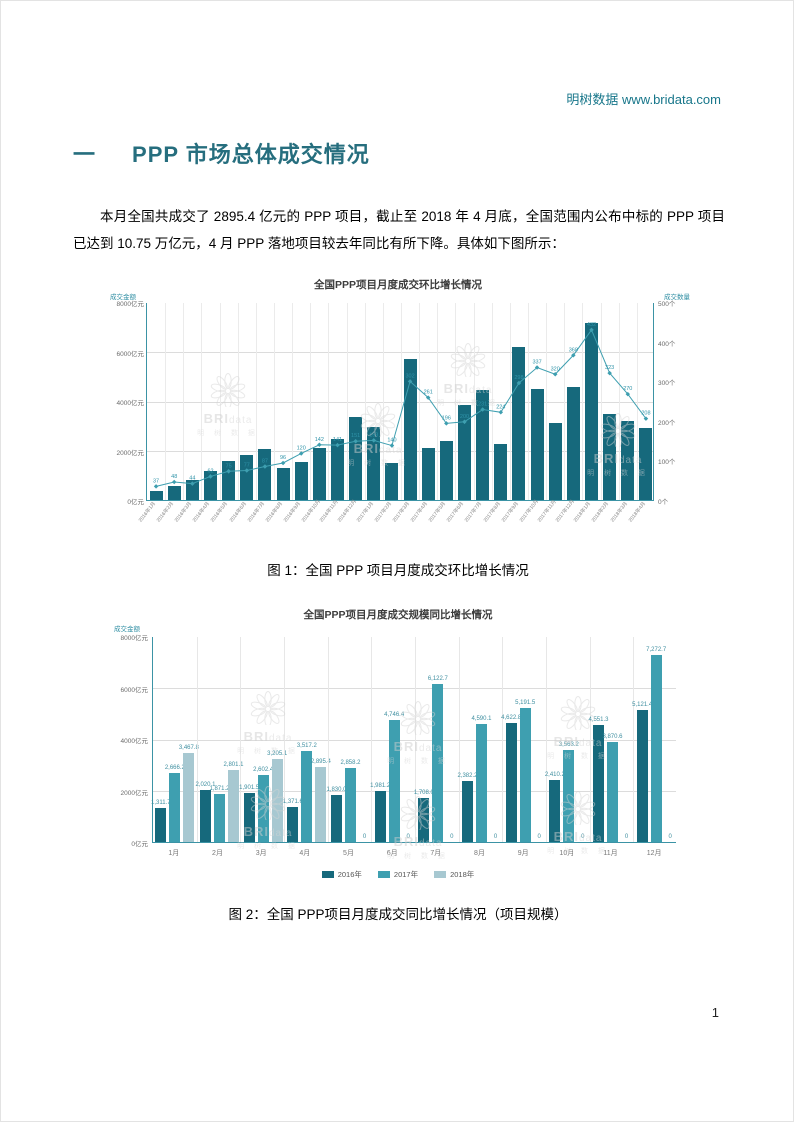  Describe the element at coordinates (423, 793) in the screenshot. I see `bar-value-label: 1,708.0` at that location.